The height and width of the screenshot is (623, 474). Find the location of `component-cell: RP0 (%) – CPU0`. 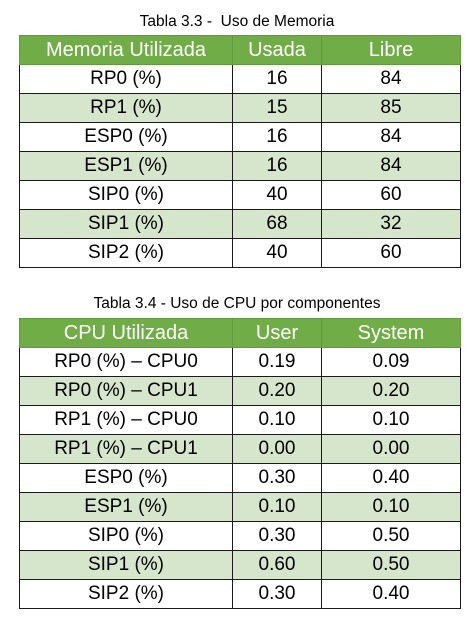

component-cell: RP0 (%) – CPU0 is located at coordinates (126, 362).